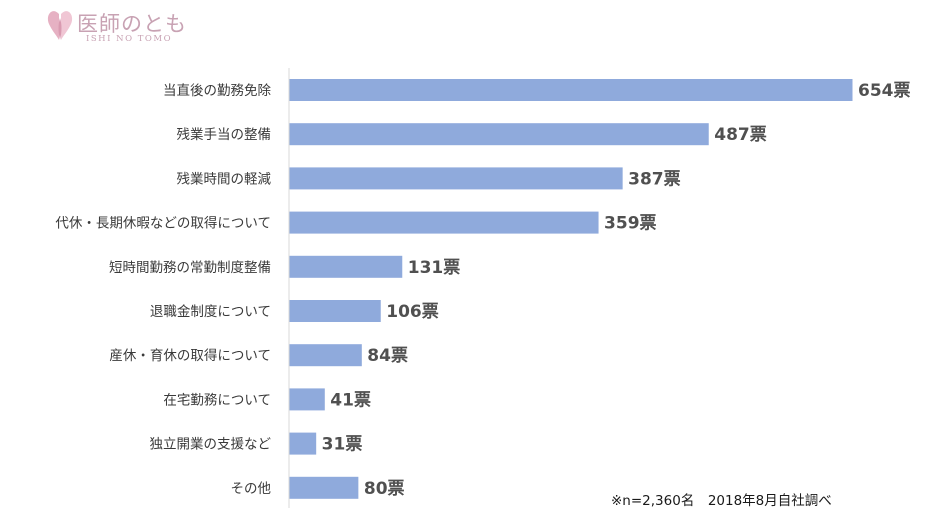 This screenshot has height=525, width=939. I want to click on category-label-5: 退職金制度について, so click(210, 312).